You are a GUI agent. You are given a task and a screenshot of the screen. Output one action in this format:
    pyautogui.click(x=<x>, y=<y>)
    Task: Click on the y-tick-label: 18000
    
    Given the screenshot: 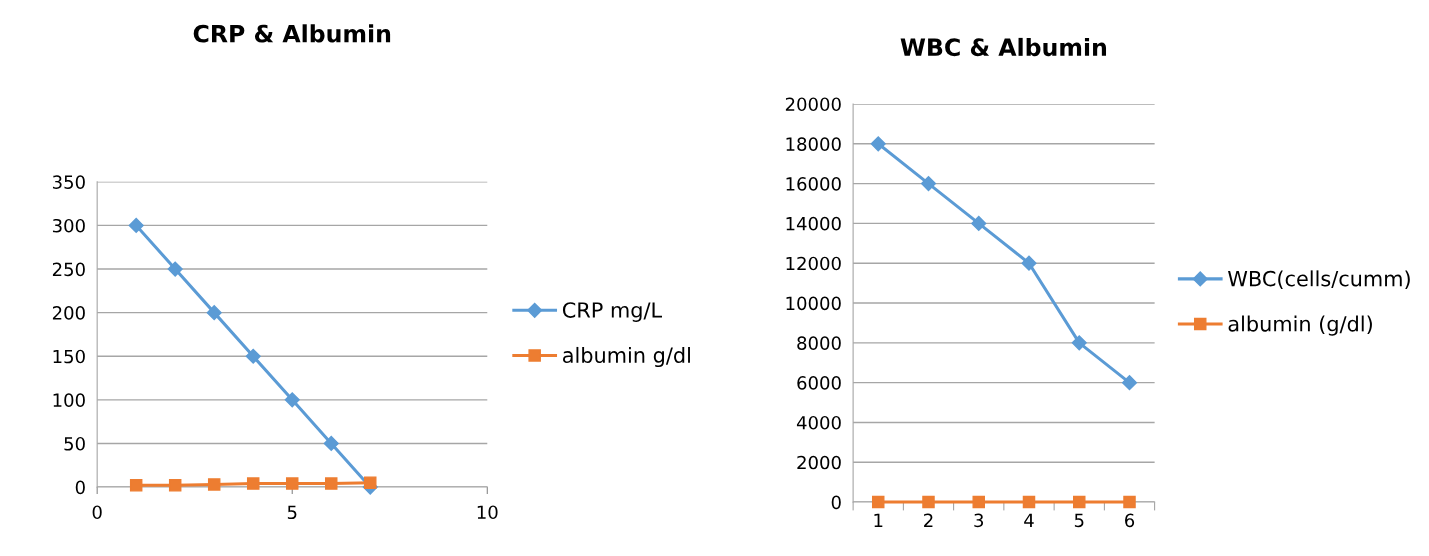 What is the action you would take?
    pyautogui.click(x=813, y=144)
    